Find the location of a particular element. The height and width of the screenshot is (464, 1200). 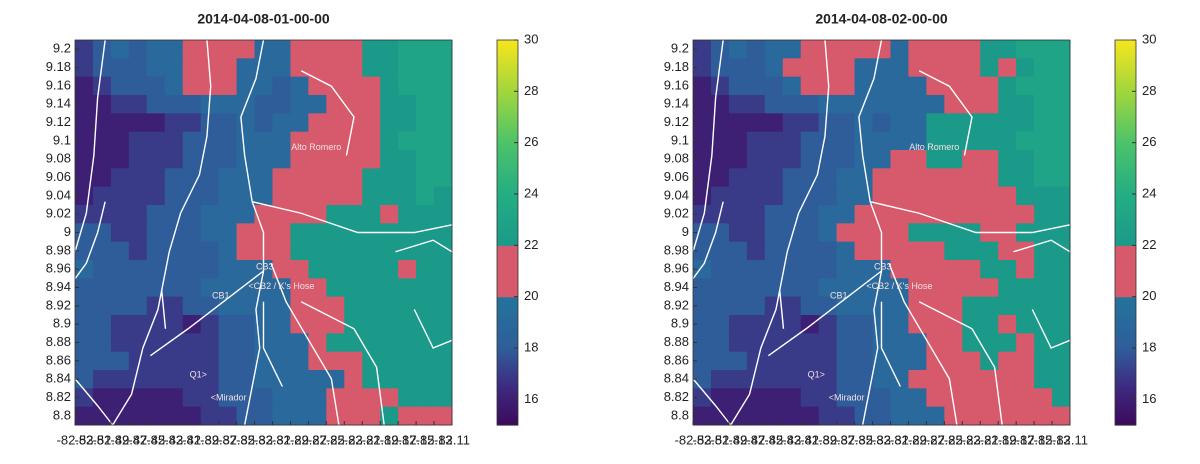

y-tick-label: 9.18 is located at coordinates (58, 66).